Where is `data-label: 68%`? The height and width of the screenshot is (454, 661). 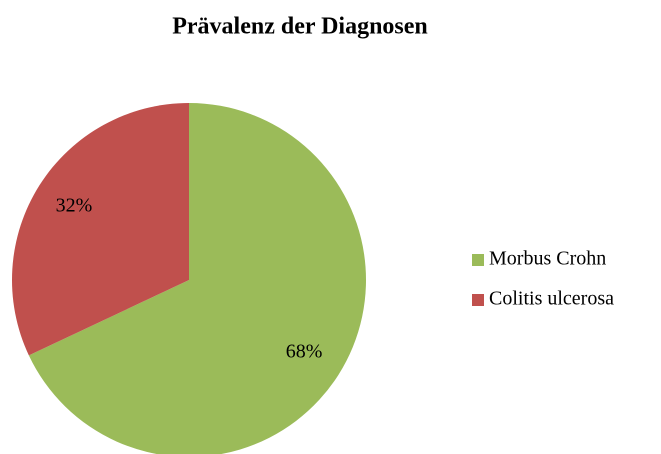
data-label: 68% is located at coordinates (304, 352).